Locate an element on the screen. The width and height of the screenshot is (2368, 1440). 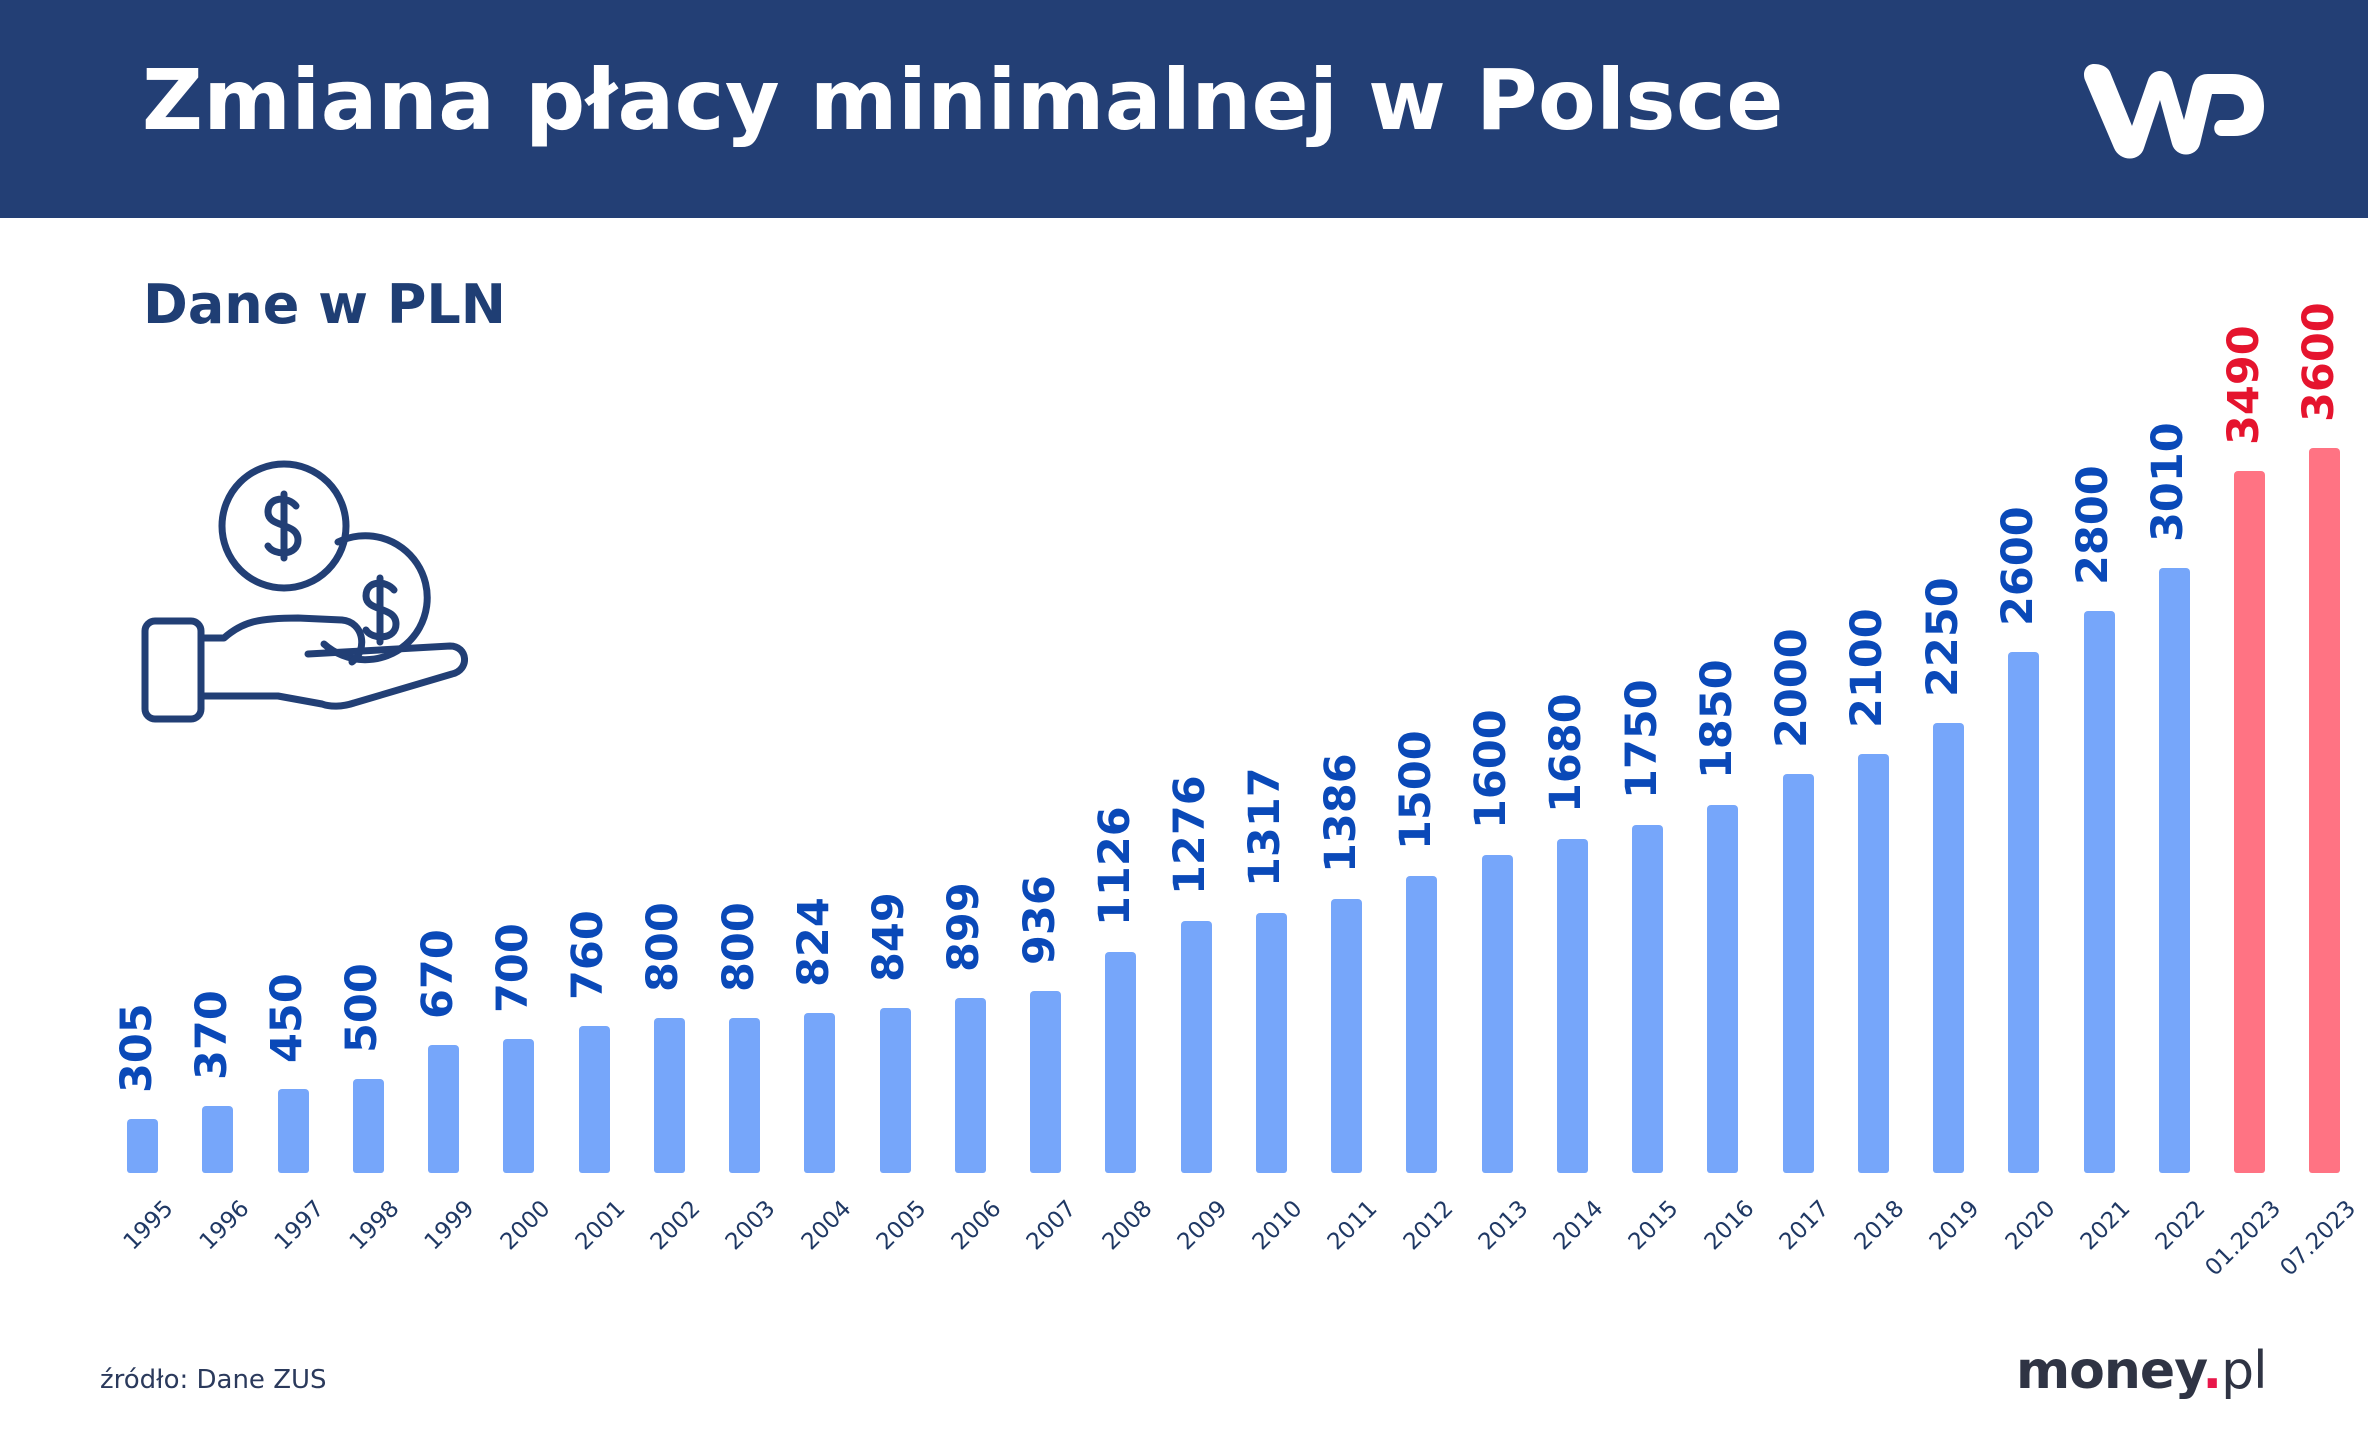
bar-2013 is located at coordinates (1497, 1014).